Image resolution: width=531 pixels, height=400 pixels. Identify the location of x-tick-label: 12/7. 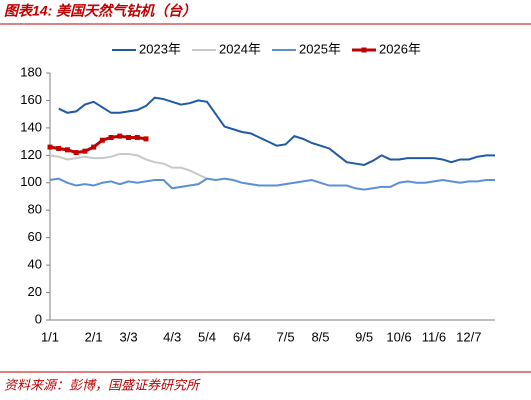
(468, 336).